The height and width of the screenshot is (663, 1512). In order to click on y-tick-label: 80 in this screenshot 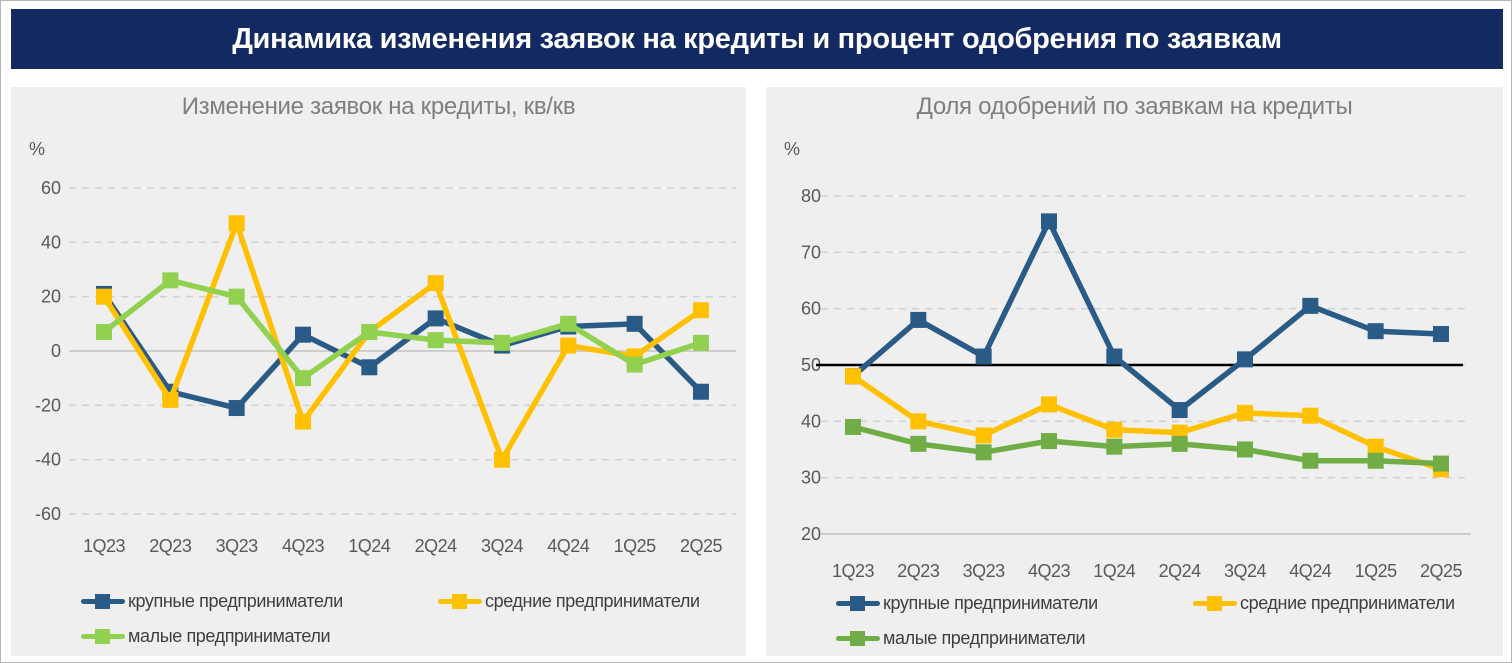, I will do `click(811, 196)`.